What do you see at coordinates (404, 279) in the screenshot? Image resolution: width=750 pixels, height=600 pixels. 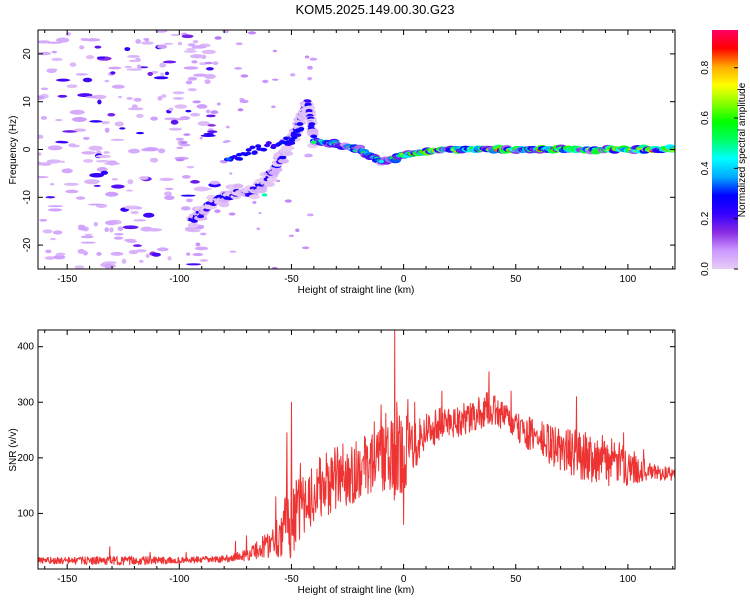 I see `x-tick-label: 0` at bounding box center [404, 279].